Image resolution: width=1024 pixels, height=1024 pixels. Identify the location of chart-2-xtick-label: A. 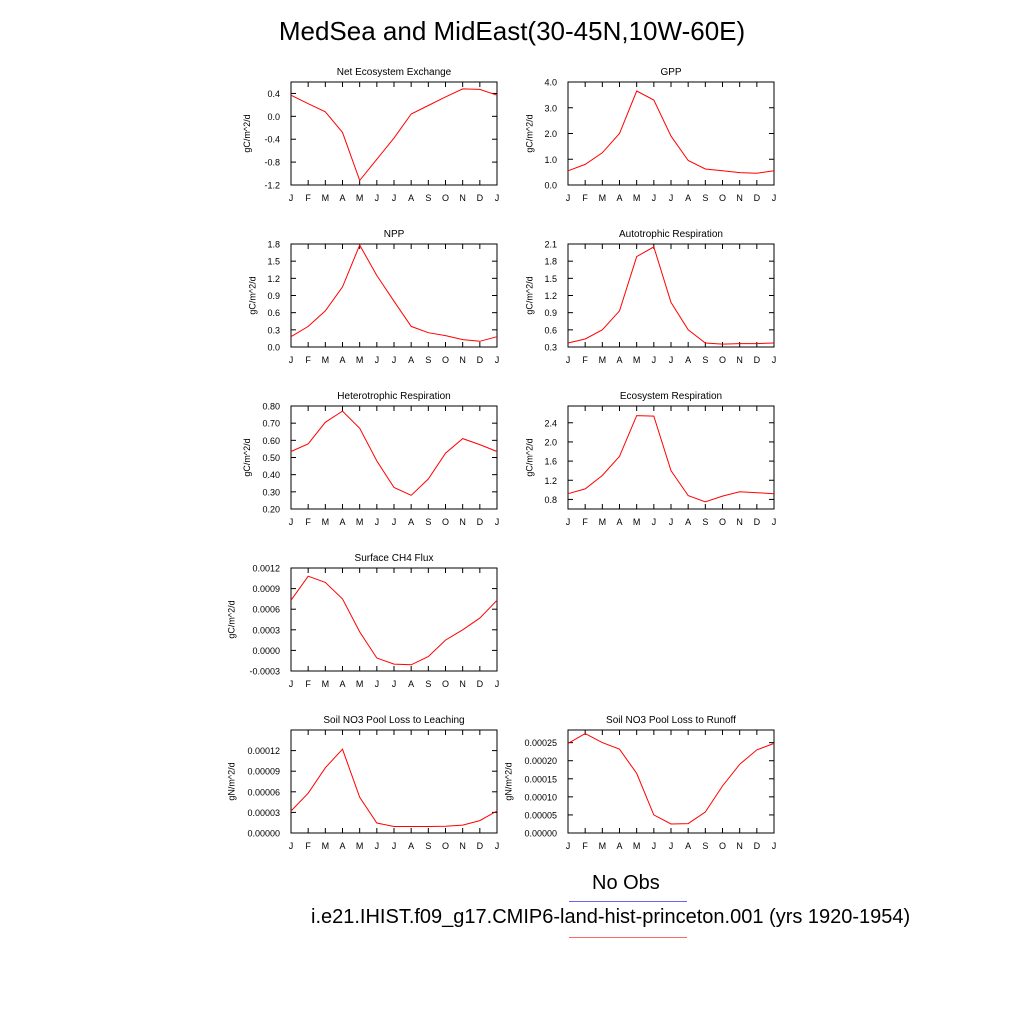
(411, 360).